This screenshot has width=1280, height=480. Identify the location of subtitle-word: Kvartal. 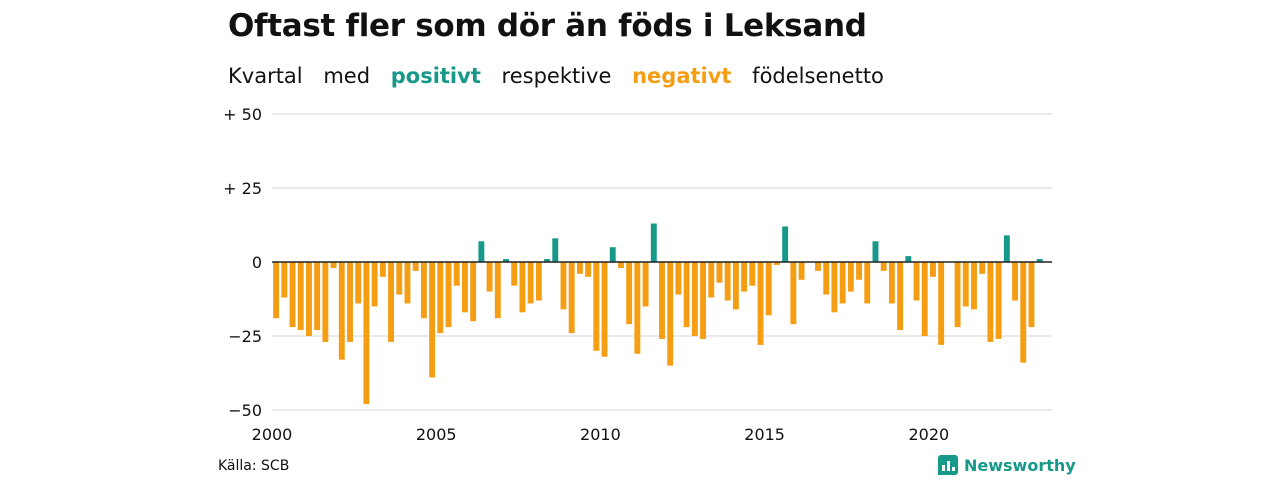
(265, 76).